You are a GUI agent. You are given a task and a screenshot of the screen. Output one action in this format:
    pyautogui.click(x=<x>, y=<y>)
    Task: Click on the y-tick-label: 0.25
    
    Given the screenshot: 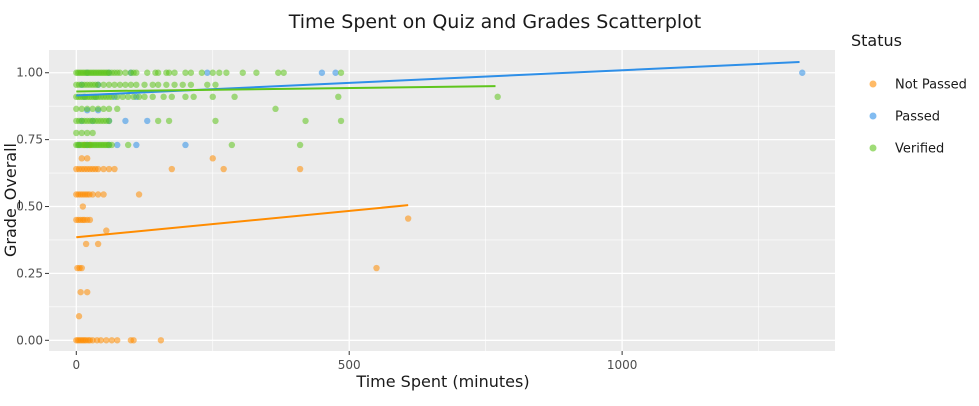 What is the action you would take?
    pyautogui.click(x=29, y=273)
    